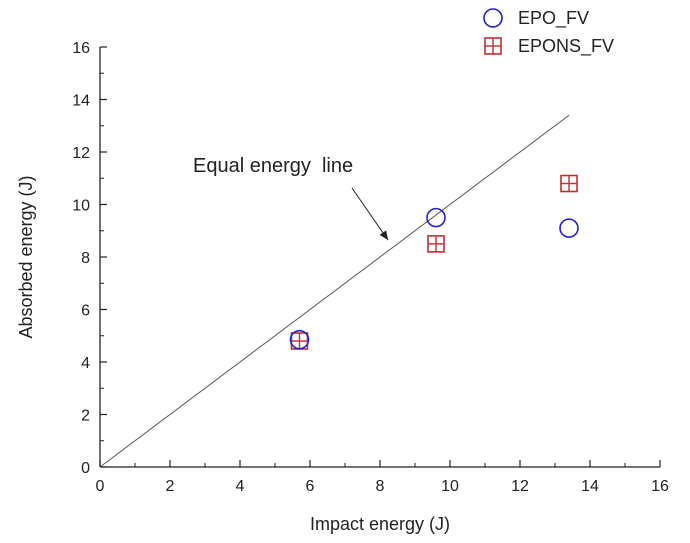 This screenshot has height=543, width=690. What do you see at coordinates (383, 235) in the screenshot?
I see `arrow-head` at bounding box center [383, 235].